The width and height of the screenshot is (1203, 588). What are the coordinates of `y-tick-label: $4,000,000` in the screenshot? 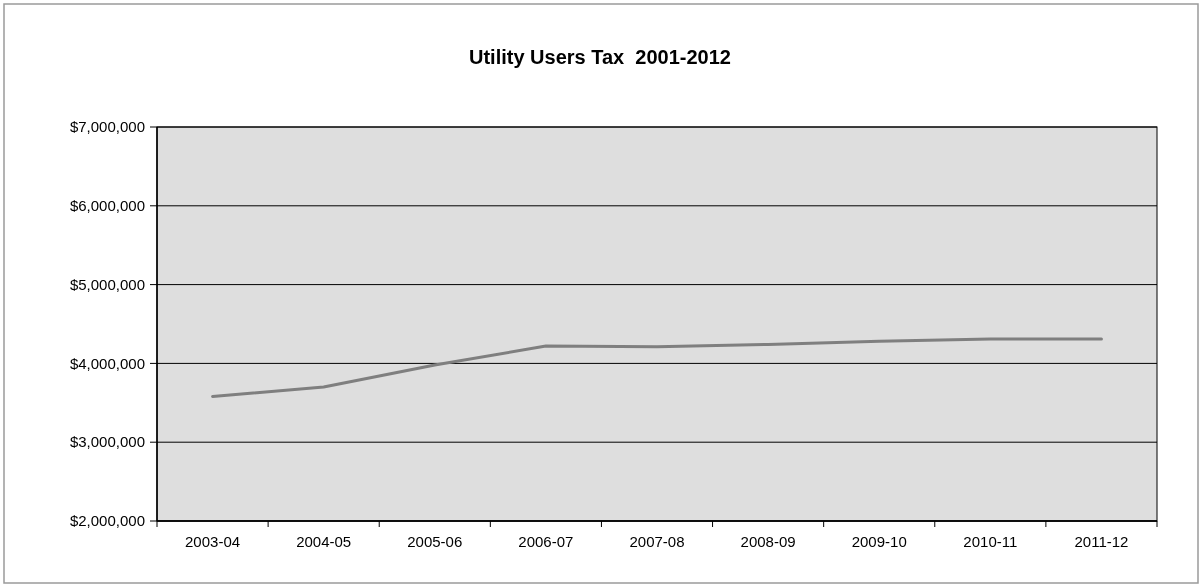 It's located at (107, 363).